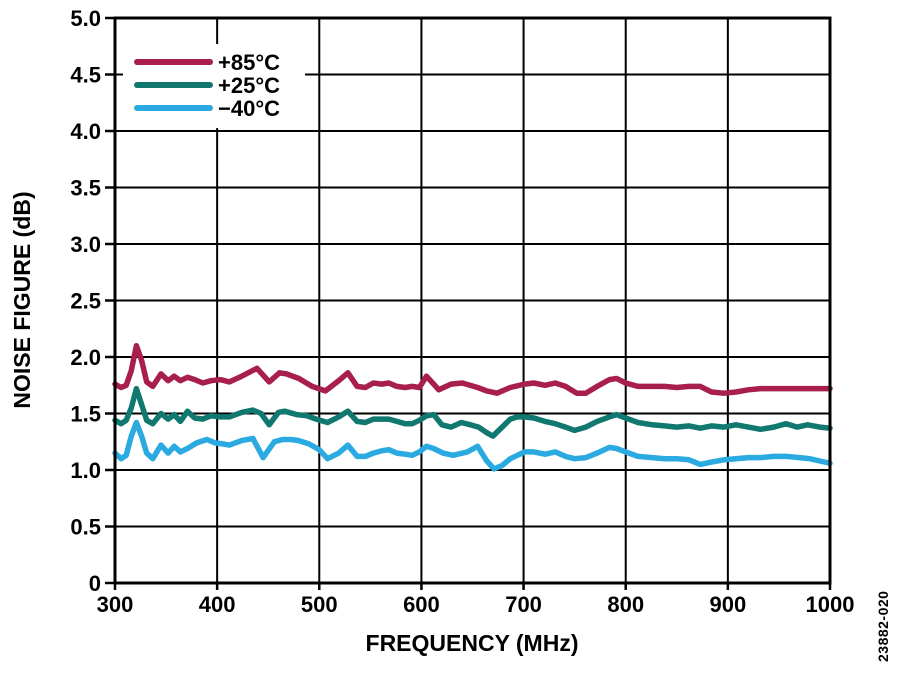 This screenshot has height=684, width=899. What do you see at coordinates (421, 604) in the screenshot?
I see `x-tick-label: 600` at bounding box center [421, 604].